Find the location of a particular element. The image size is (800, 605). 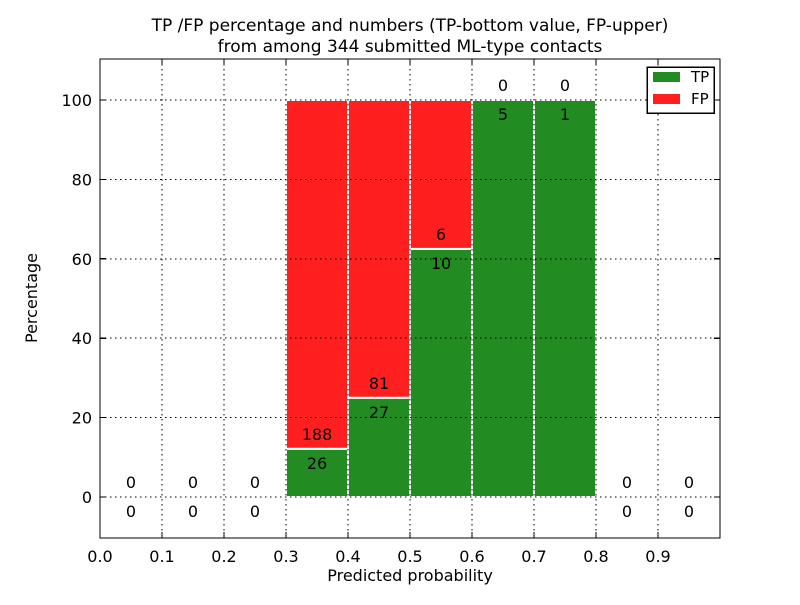

x-tick-label: 0.9 is located at coordinates (657, 556).